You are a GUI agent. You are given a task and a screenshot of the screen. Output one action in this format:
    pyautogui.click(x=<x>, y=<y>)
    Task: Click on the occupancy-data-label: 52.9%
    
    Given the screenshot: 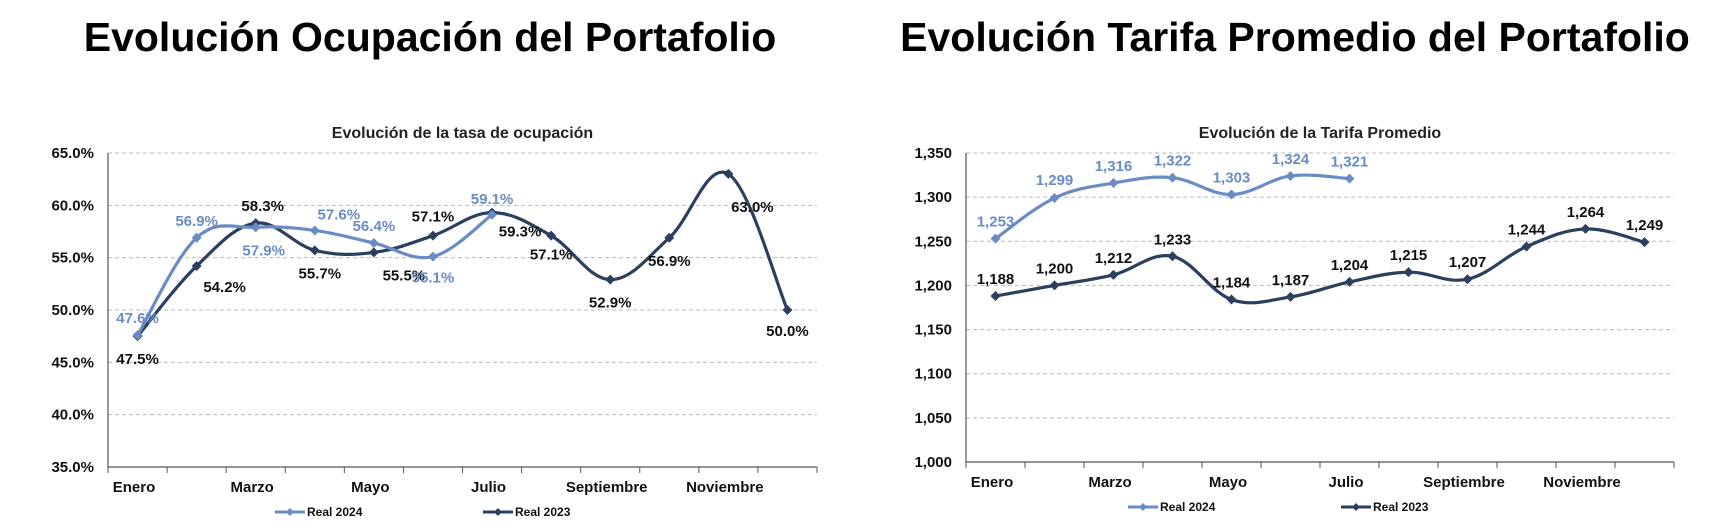 What is the action you would take?
    pyautogui.click(x=610, y=303)
    